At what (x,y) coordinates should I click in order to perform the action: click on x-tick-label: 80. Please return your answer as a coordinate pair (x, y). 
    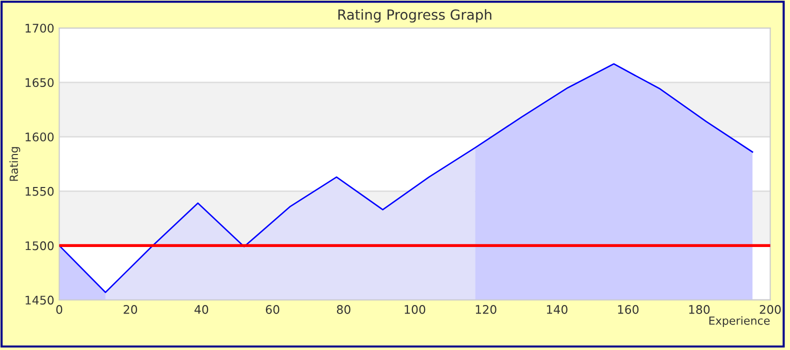
    Looking at the image, I should click on (343, 309).